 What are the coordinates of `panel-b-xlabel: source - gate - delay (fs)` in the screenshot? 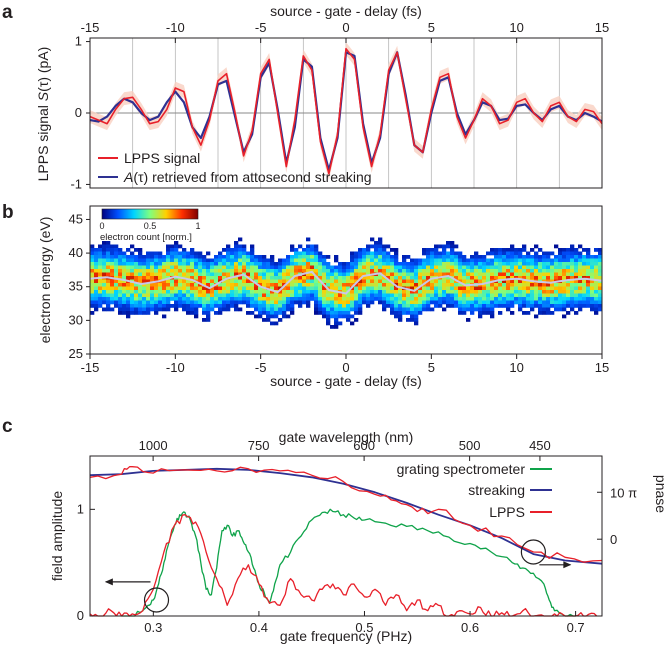 It's located at (346, 381).